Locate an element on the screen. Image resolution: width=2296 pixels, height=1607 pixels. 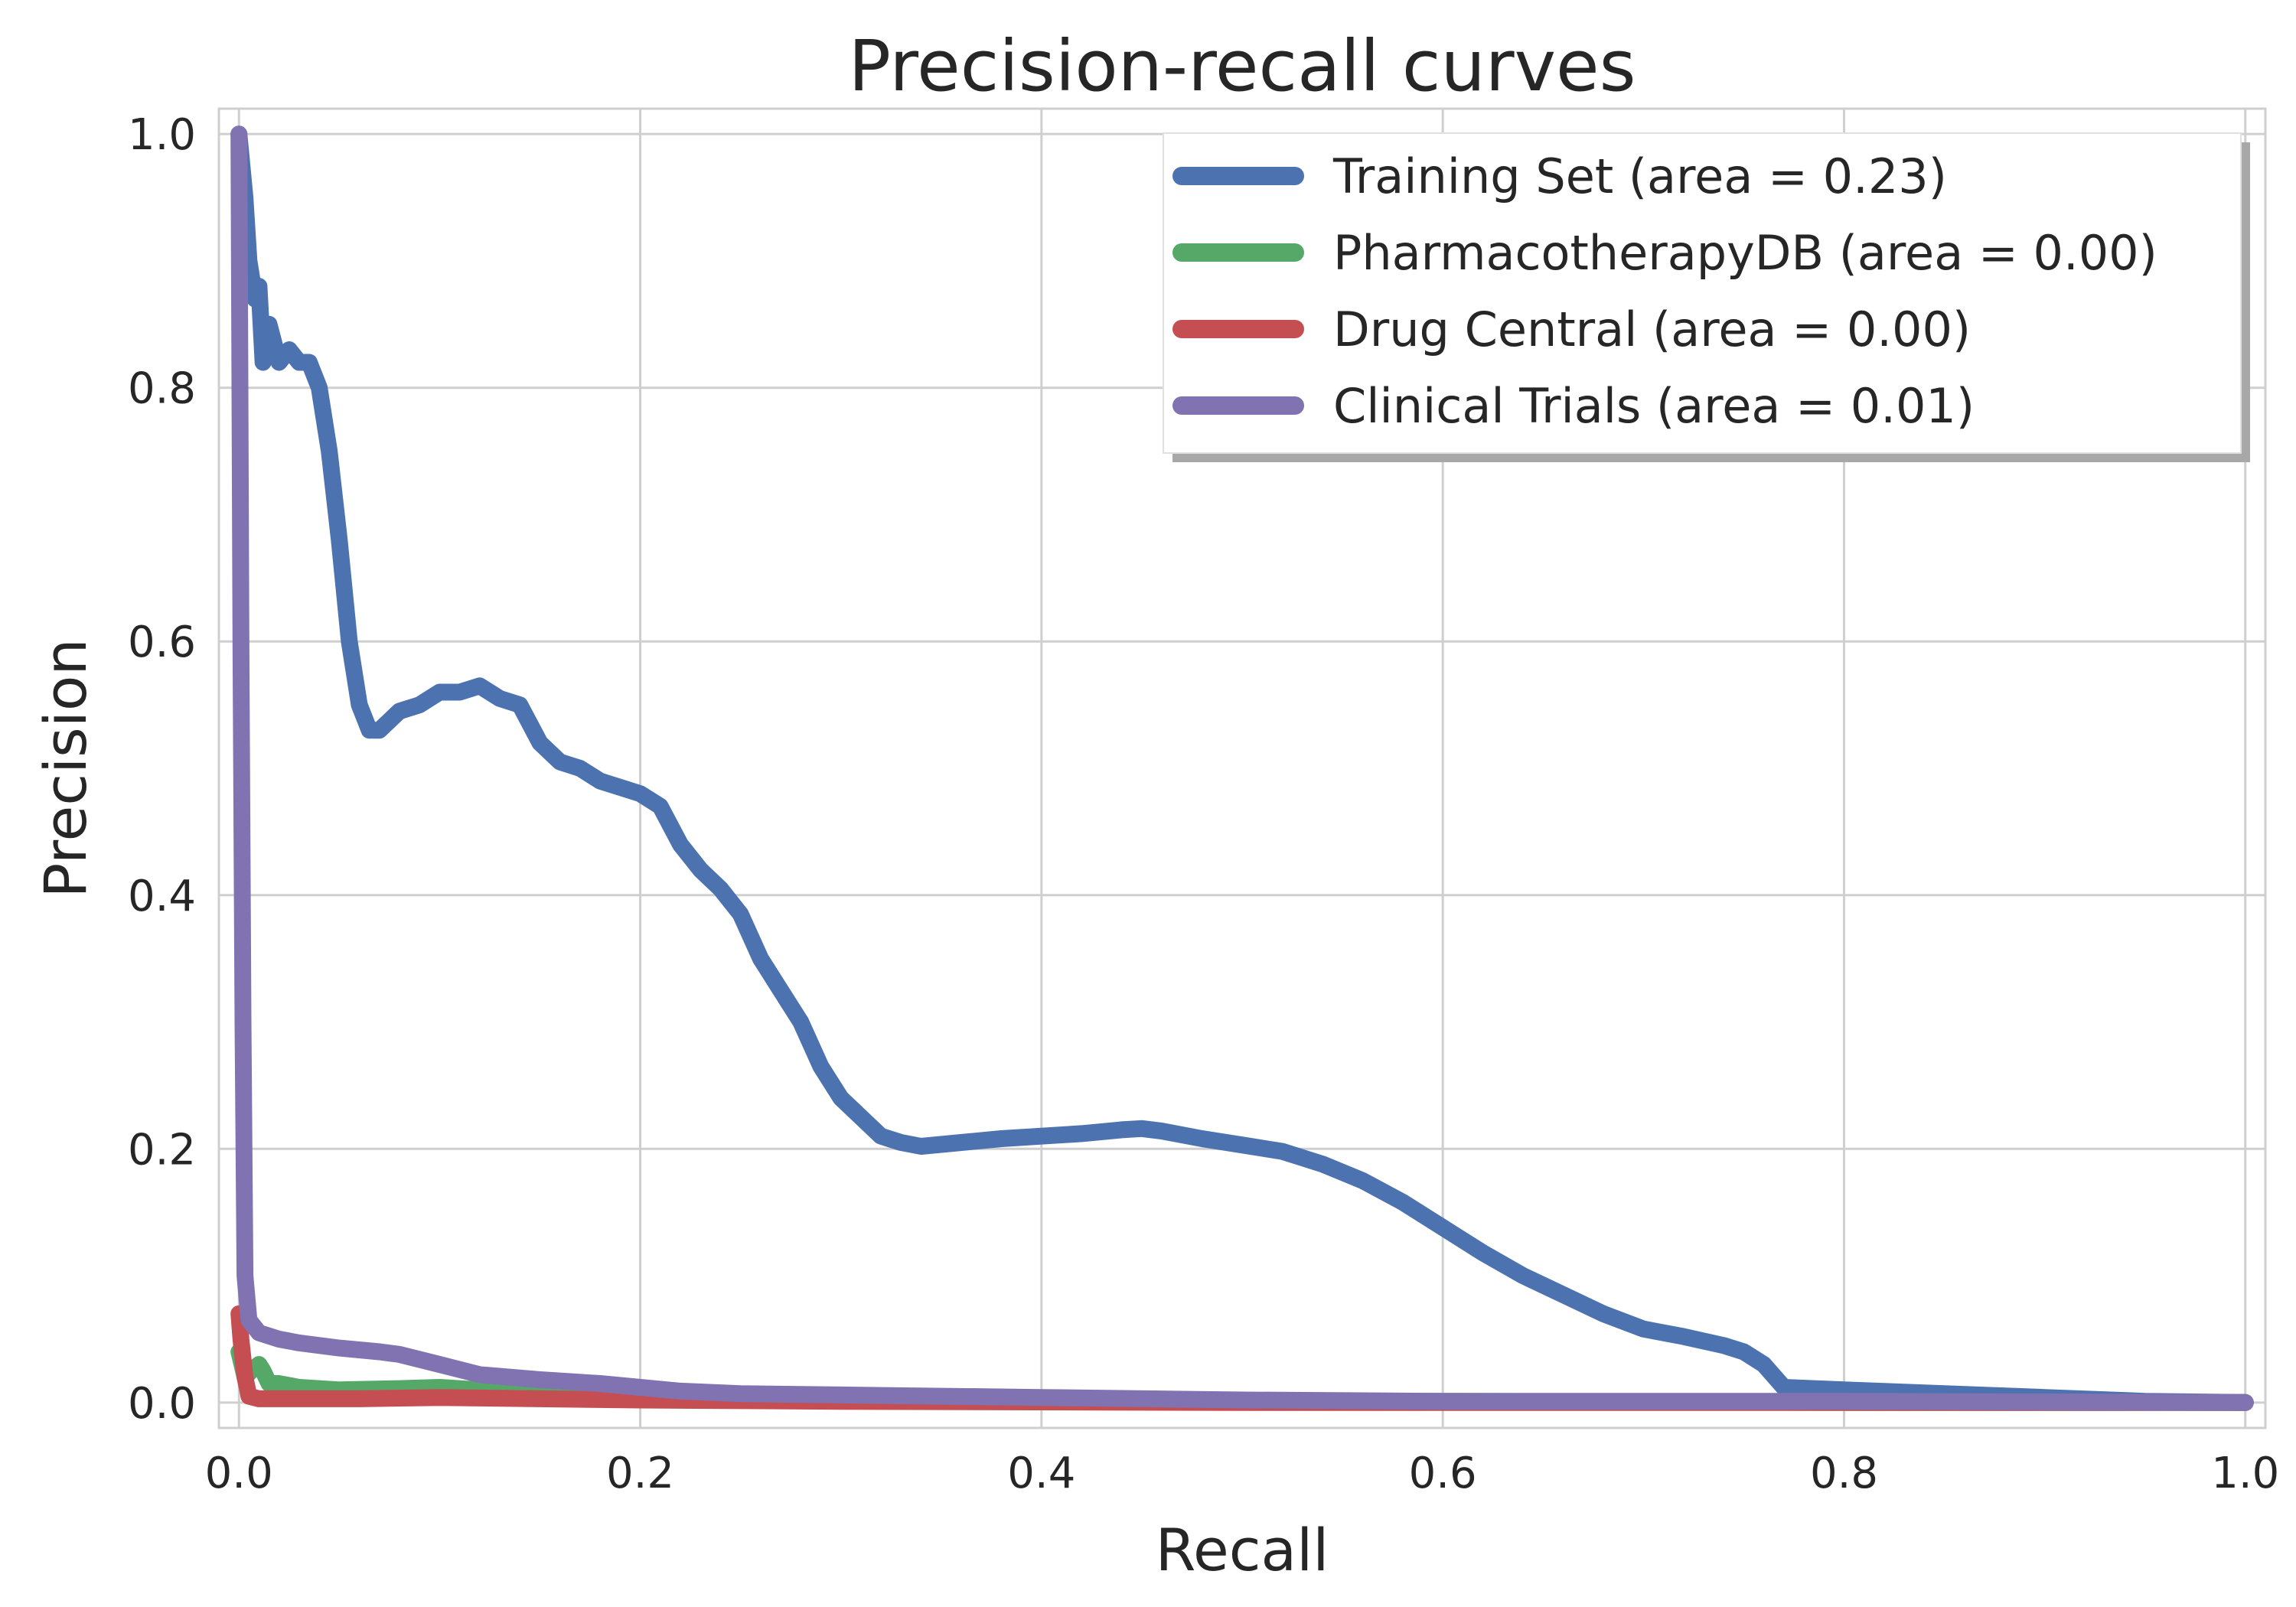
y-tick-label: 1.0 is located at coordinates (162, 135).